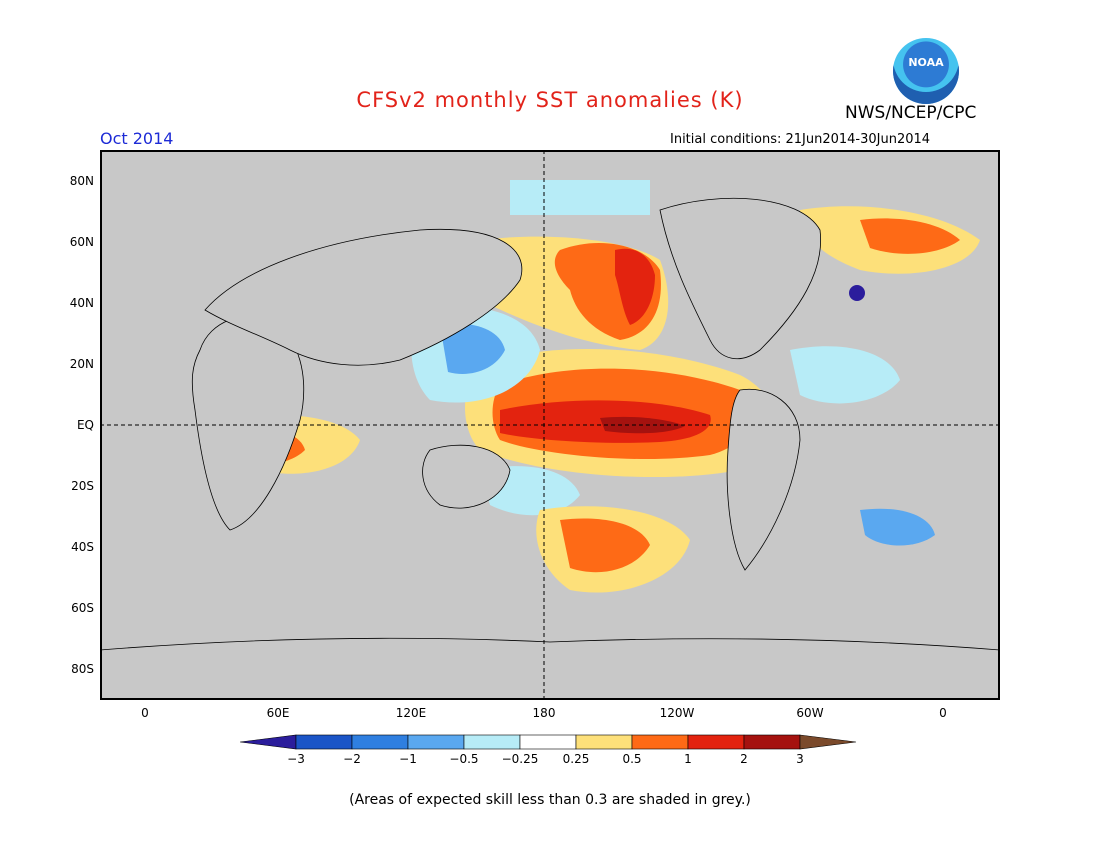 Image resolution: width=1100 pixels, height=850 pixels. What do you see at coordinates (828, 742) in the screenshot?
I see `colorbar-swatch-high-extend` at bounding box center [828, 742].